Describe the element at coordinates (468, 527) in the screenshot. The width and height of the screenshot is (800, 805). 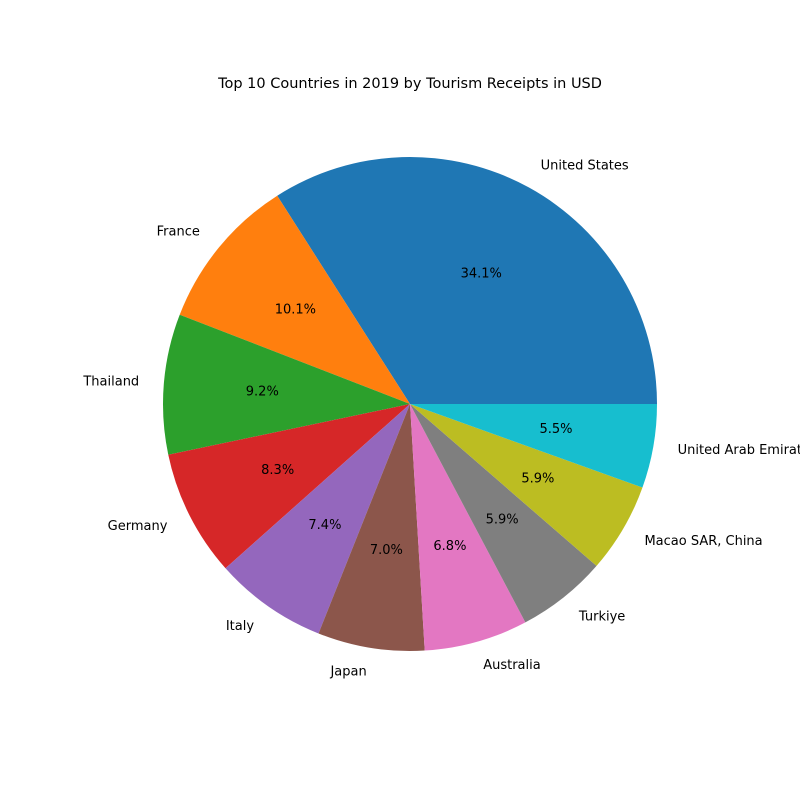
I see `pie-slice-australia` at that location.